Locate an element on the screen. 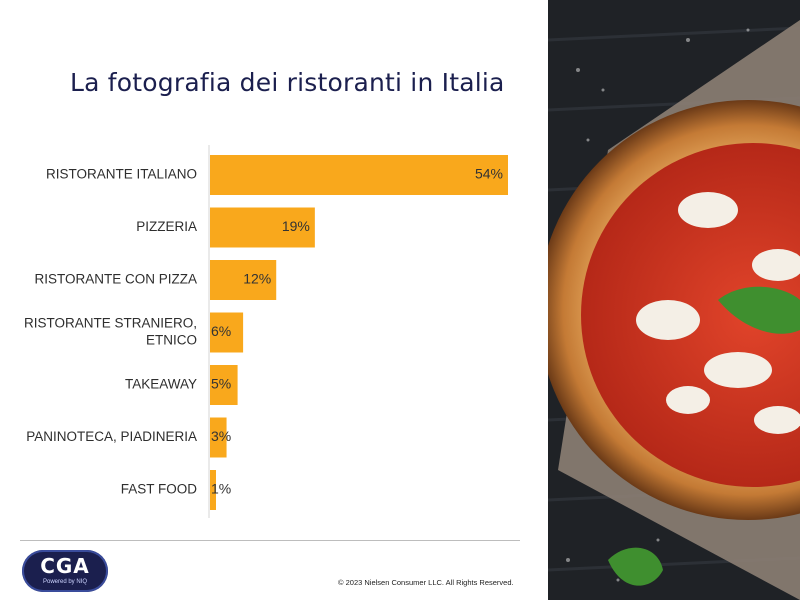  value-label-6: 1% is located at coordinates (221, 489).